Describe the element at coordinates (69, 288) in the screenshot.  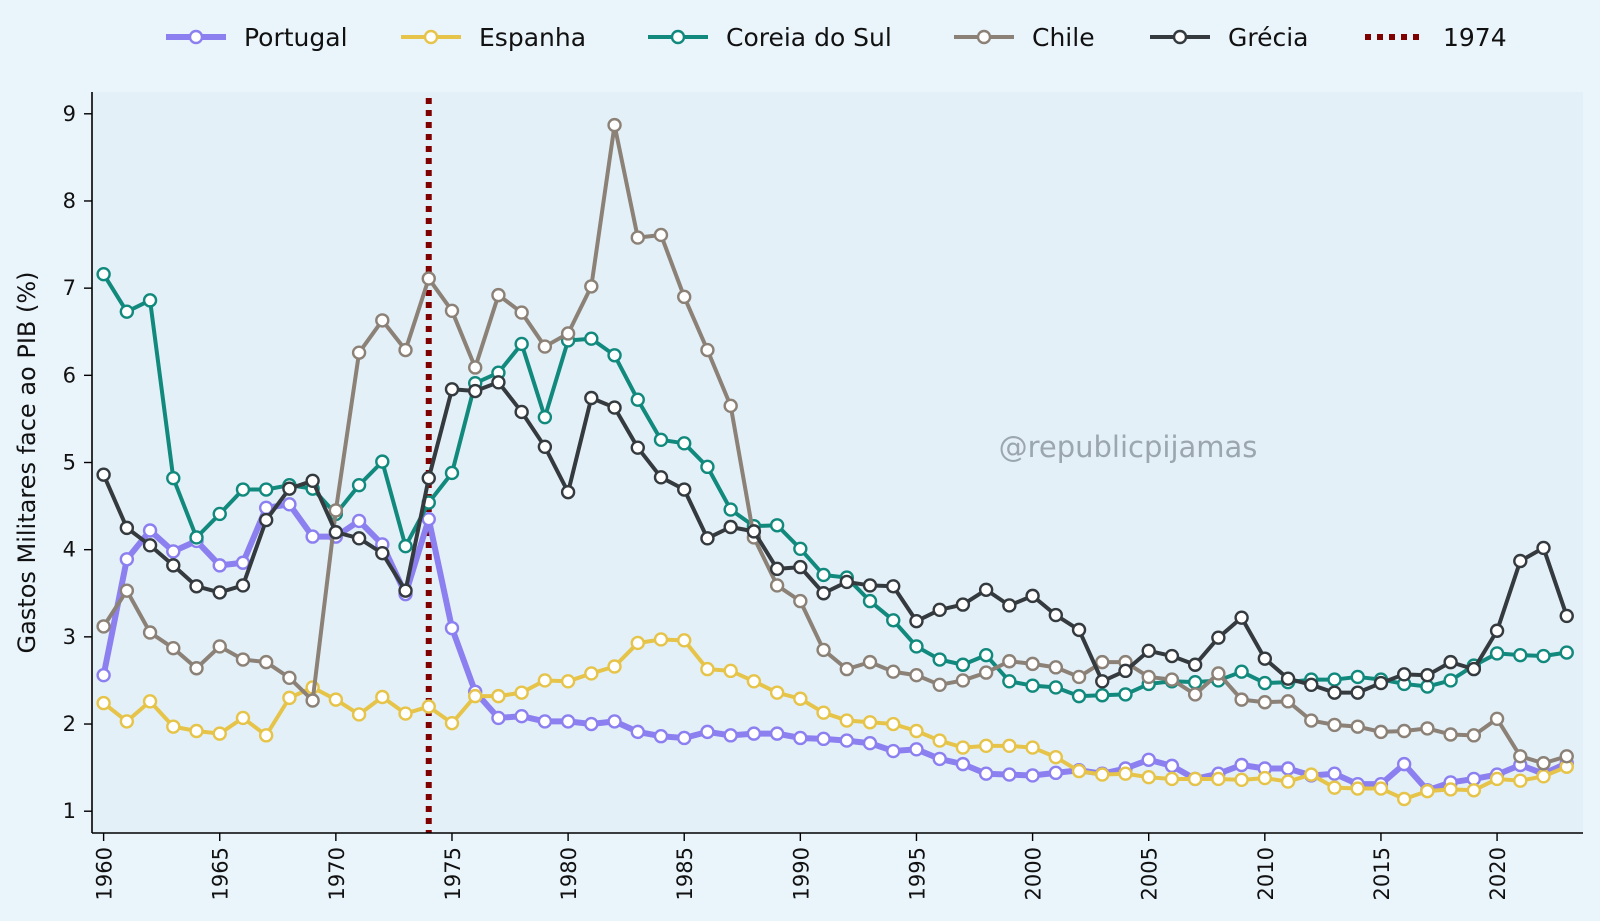
I see `y-tick-label: 7` at that location.